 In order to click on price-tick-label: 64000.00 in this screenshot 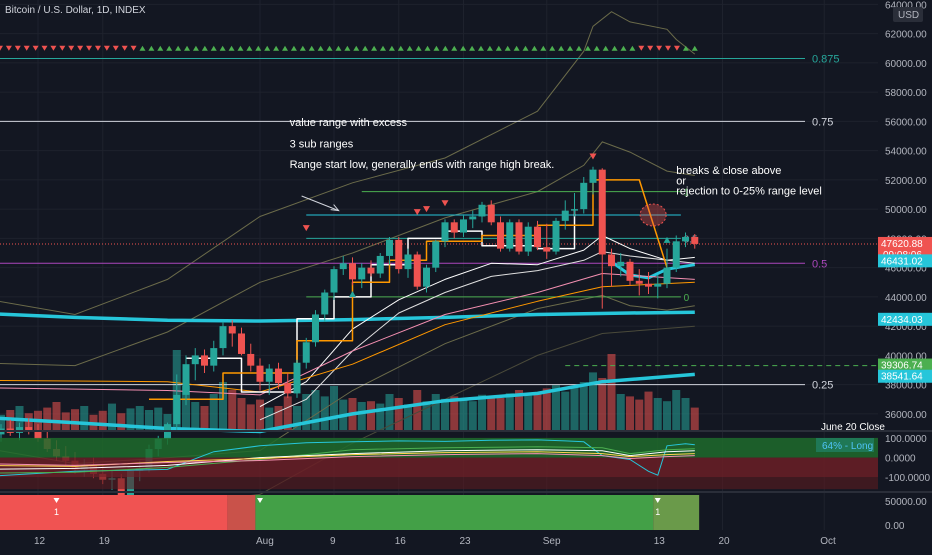, I will do `click(906, 5)`.